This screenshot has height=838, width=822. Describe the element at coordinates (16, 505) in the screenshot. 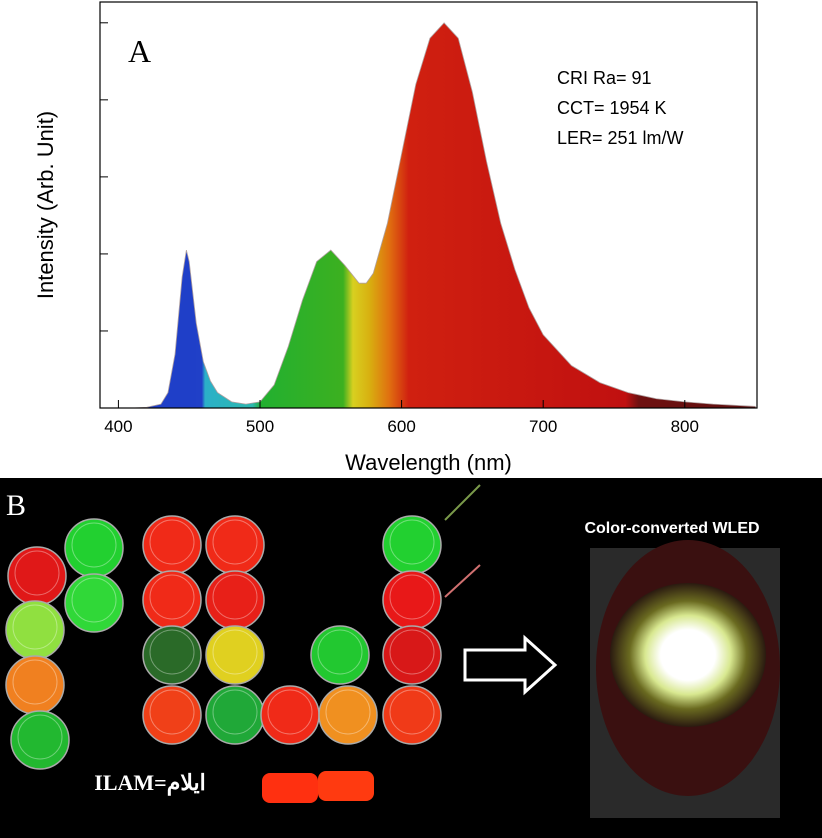

I see `panel-label: B` at that location.